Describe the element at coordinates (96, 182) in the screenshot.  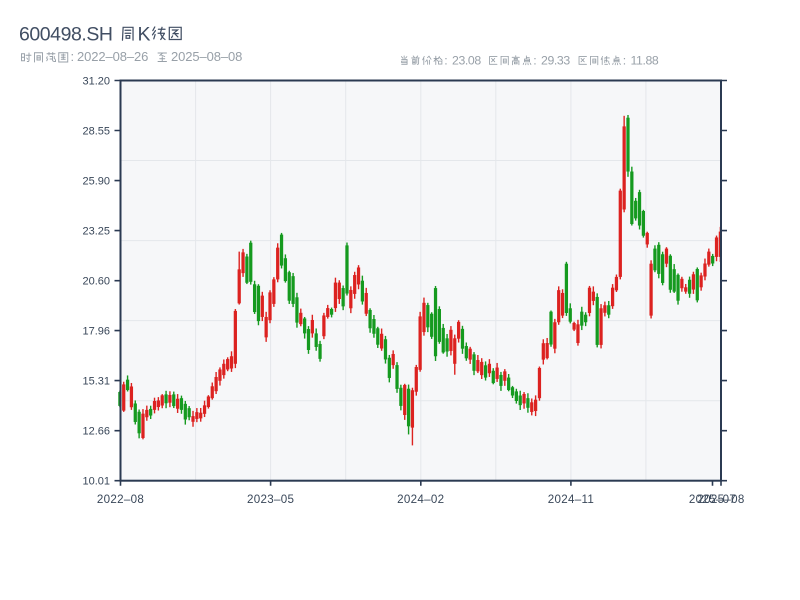
I see `svg-text: 25.90` at that location.